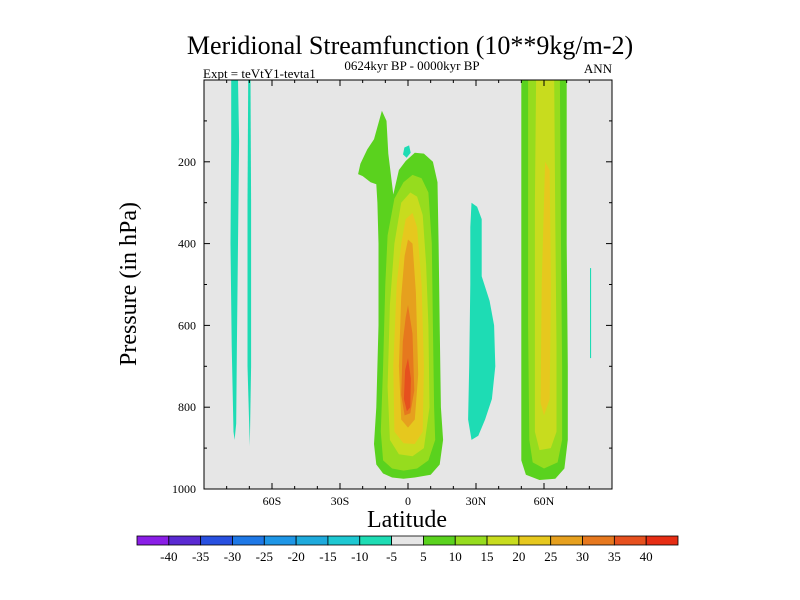  I want to click on colorbar: -40 -35 -30 -25 -20 -15 -10 -5 5 10 15 20 25 30 35 40, so click(407, 549).